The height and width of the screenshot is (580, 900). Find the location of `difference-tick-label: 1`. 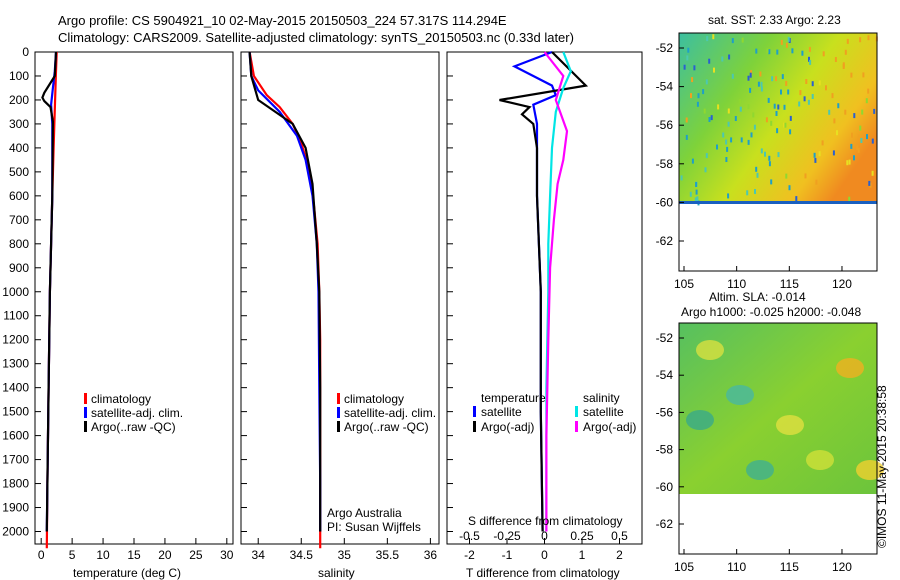

difference-tick-label: 1 is located at coordinates (582, 555).